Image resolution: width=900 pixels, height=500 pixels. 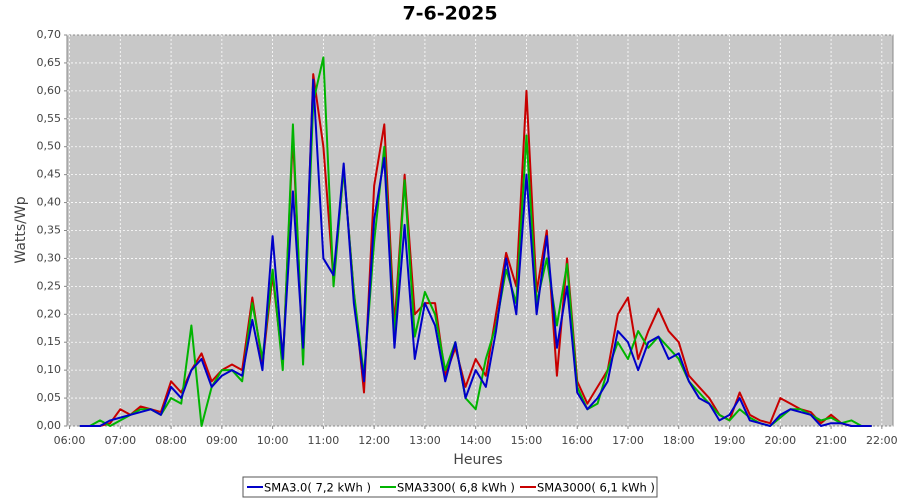 What do you see at coordinates (628, 440) in the screenshot?
I see `x-tick-label: 17:00` at bounding box center [628, 440].